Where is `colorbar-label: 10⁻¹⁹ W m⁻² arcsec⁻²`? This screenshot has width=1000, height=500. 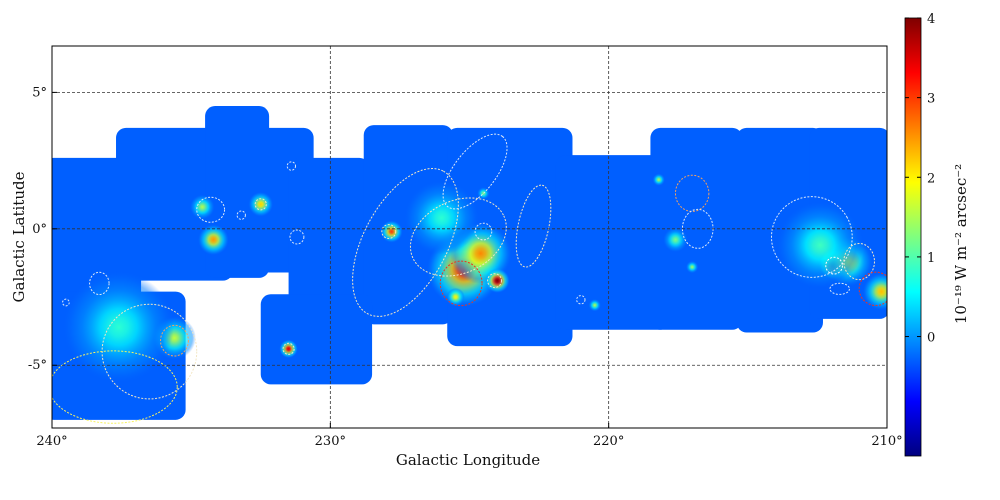
colorbar-label: 10⁻¹⁹ W m⁻² arcsec⁻² is located at coordinates (961, 244).